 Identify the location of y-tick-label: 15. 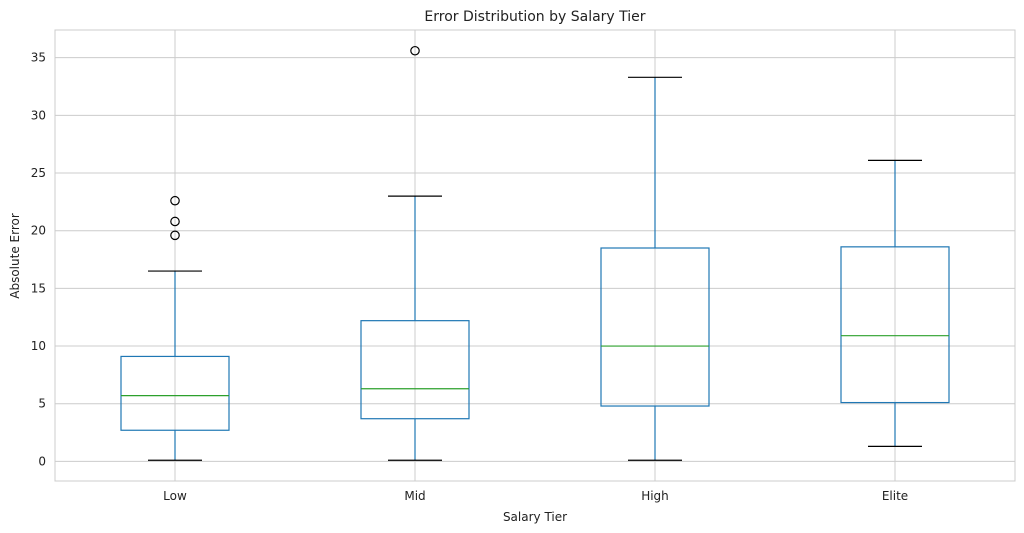
(38, 288).